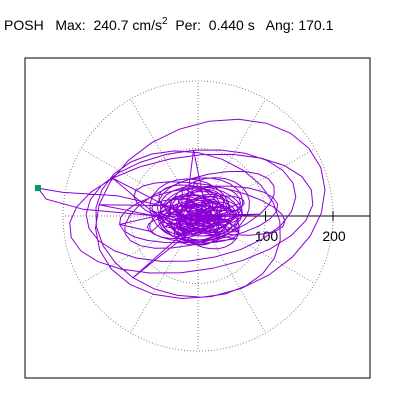 The height and width of the screenshot is (400, 400). What do you see at coordinates (111, 25) in the screenshot?
I see `max-value: 240.7` at bounding box center [111, 25].